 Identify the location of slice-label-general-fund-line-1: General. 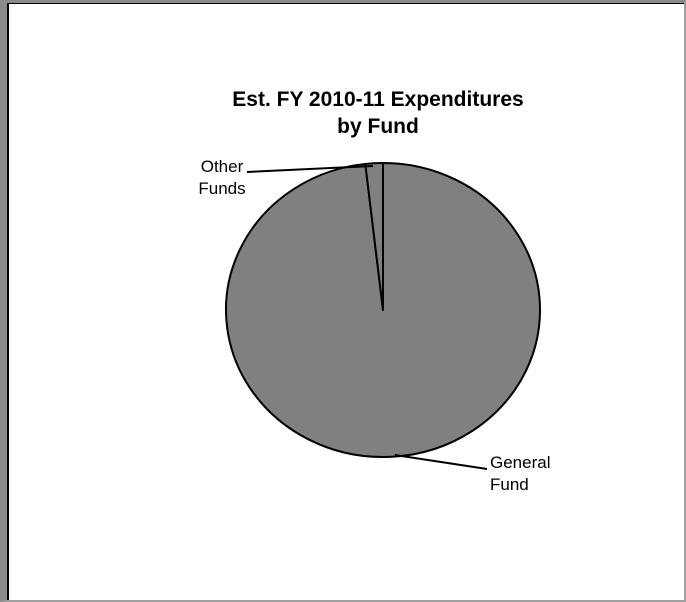
(520, 462).